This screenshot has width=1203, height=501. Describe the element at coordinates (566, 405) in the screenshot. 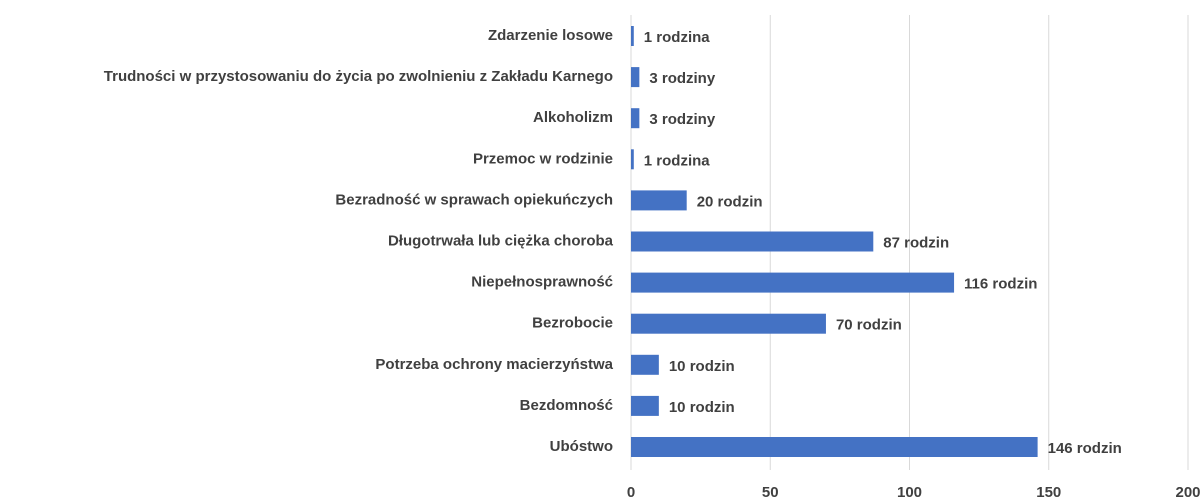

I see `y-tick-label: Bezdomność` at that location.